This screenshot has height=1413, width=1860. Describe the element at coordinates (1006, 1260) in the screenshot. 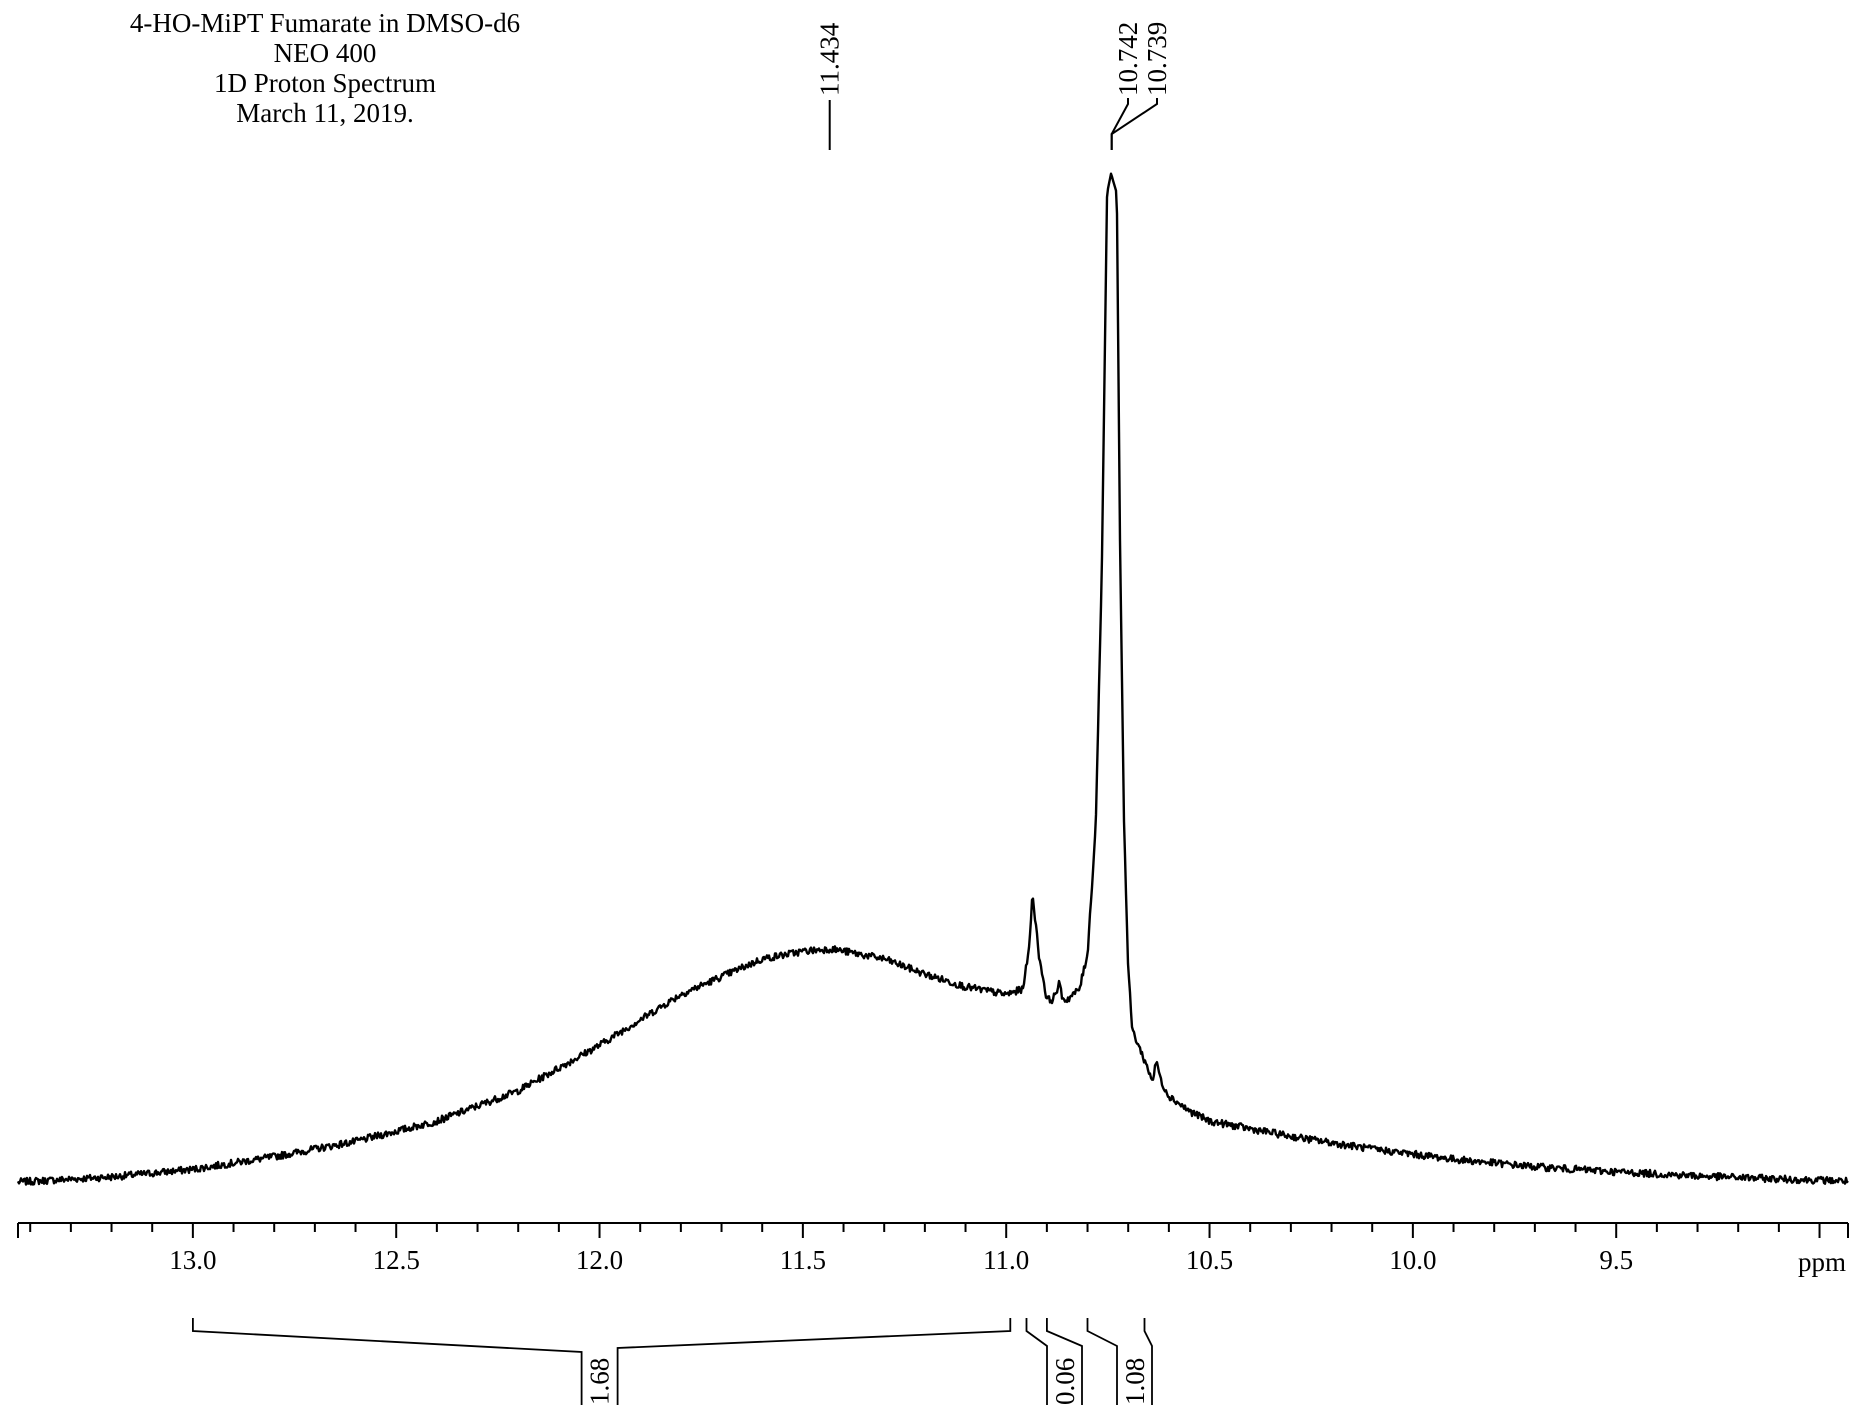

I see `x-tick-label: 11.0` at that location.